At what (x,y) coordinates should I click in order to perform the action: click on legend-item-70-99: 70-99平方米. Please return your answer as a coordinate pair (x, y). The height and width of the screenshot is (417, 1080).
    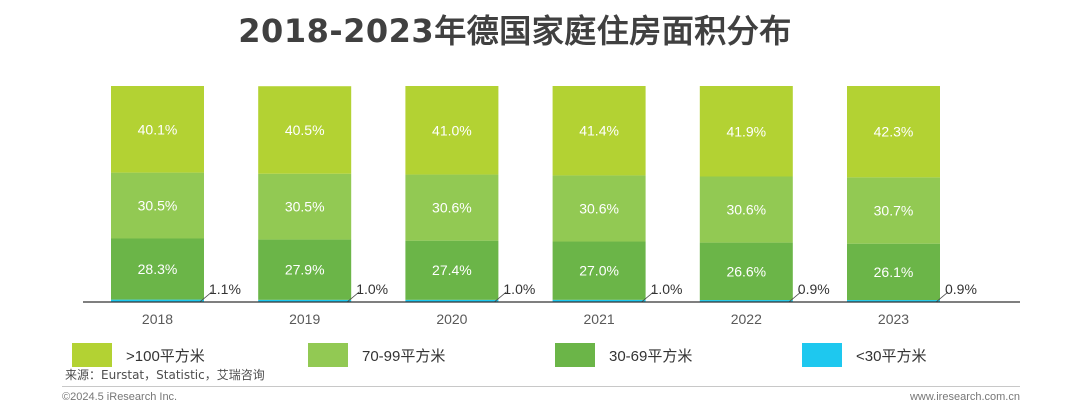
    Looking at the image, I should click on (376, 355).